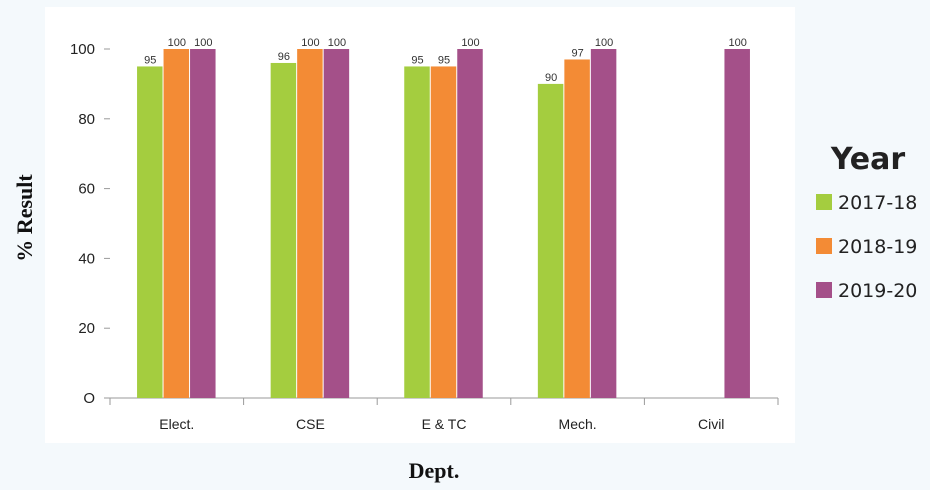 This screenshot has height=490, width=930. Describe the element at coordinates (86, 258) in the screenshot. I see `y-tick-label: 40` at that location.